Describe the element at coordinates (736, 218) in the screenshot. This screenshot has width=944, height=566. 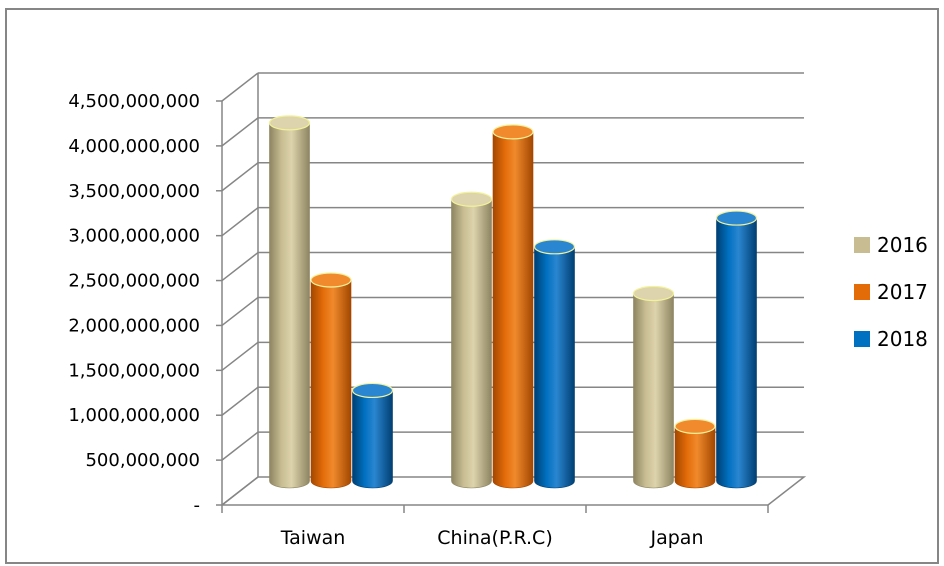
I see `bar-top-2018-Japan` at that location.